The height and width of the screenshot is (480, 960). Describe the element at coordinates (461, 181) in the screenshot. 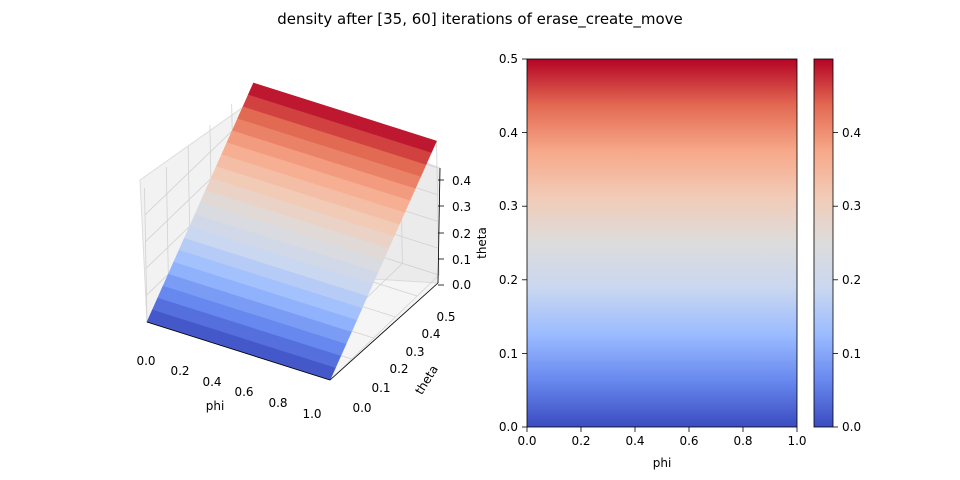

I see `z-tick-label: 0.4` at that location.